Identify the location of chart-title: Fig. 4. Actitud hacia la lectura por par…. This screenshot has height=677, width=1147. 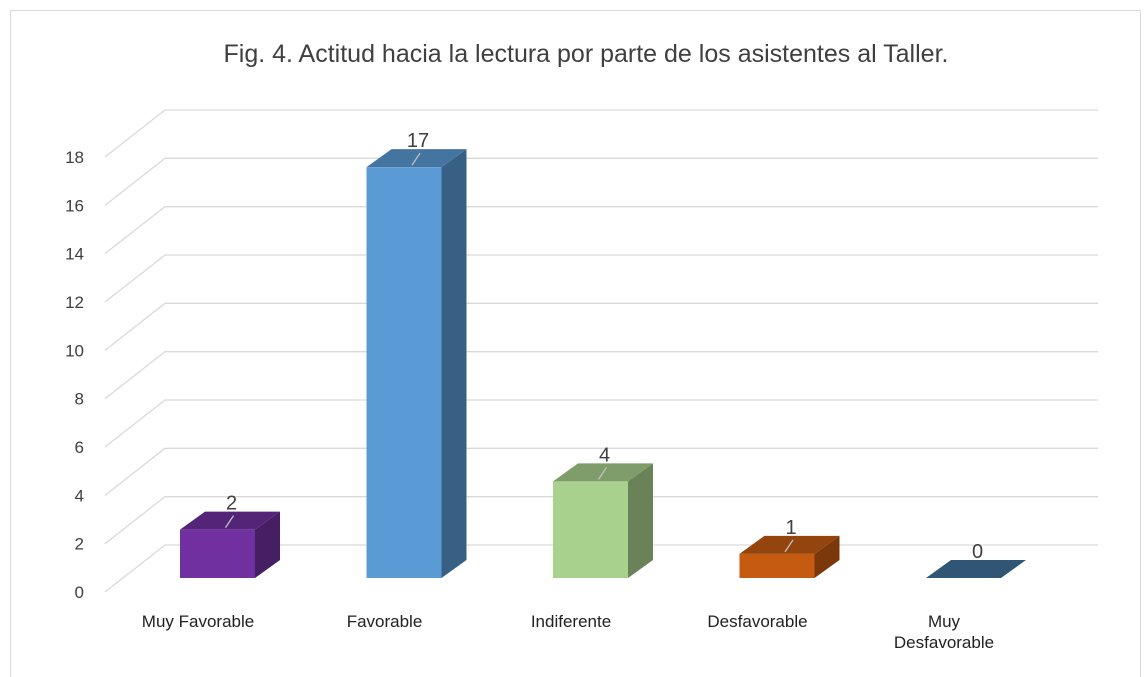
(586, 54).